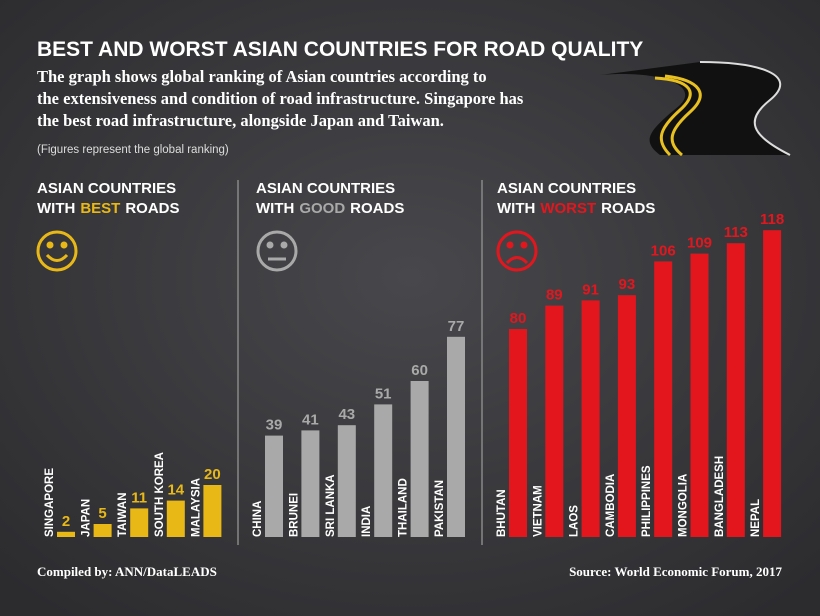 Image resolution: width=820 pixels, height=616 pixels. I want to click on value-label: 109, so click(699, 243).